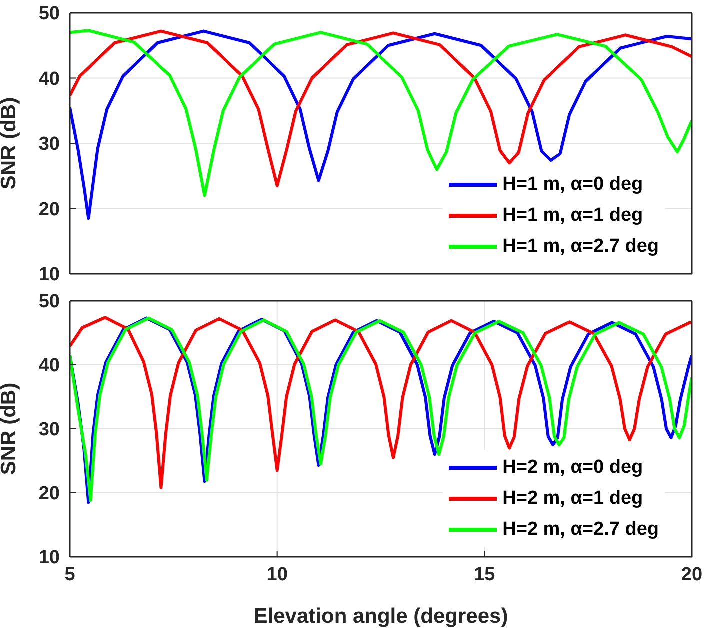  What do you see at coordinates (580, 247) in the screenshot?
I see `legend-label: H=1 m, α=2.7 deg` at bounding box center [580, 247].